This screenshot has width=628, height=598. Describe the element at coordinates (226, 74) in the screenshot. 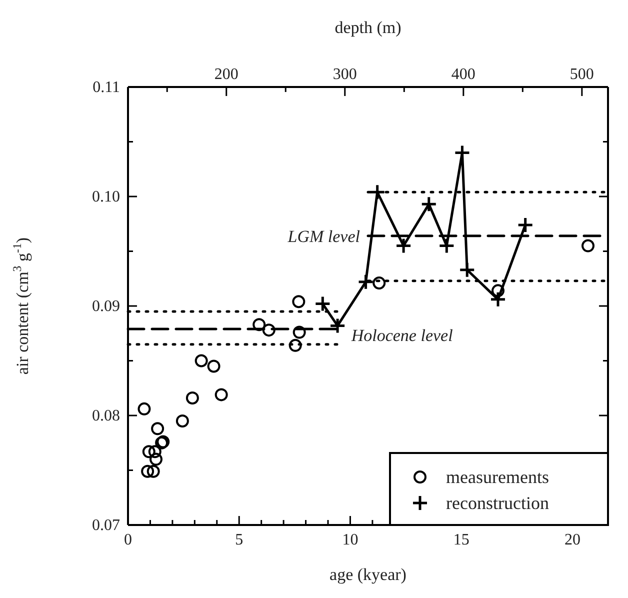

I see `x2-tick-label: 200` at that location.